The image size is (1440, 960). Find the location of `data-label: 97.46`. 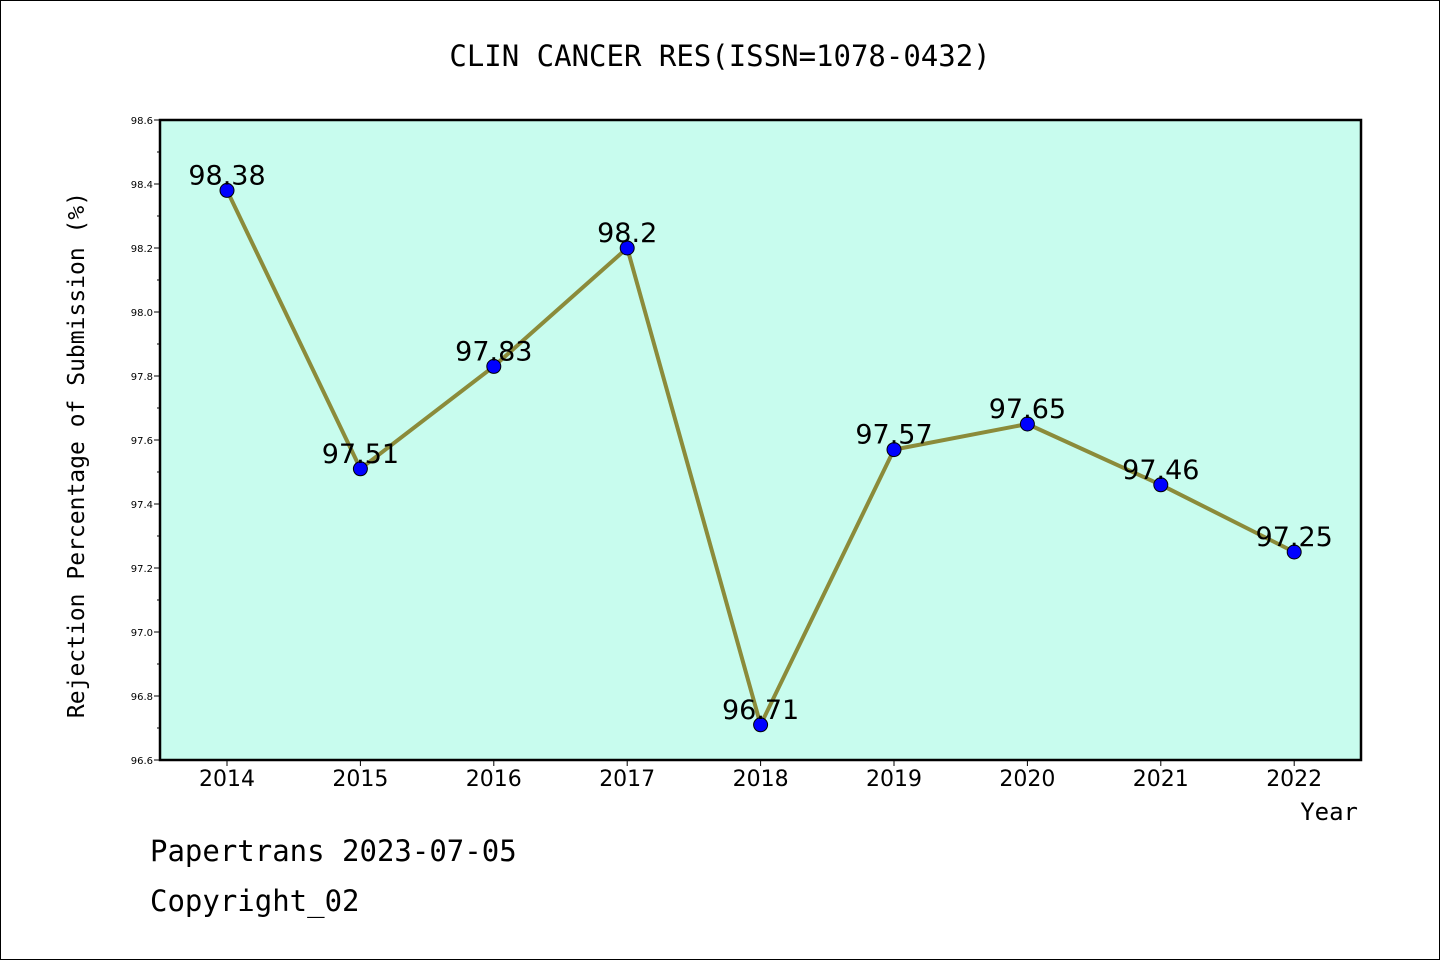

data-label: 97.46 is located at coordinates (1160, 470).